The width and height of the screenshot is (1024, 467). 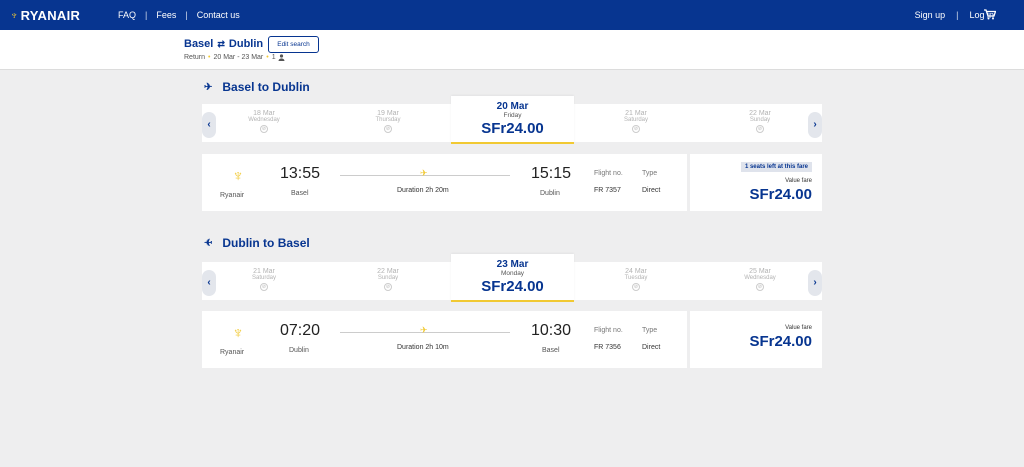 What do you see at coordinates (127, 15) in the screenshot?
I see `nav-link-faq: FAQ` at bounding box center [127, 15].